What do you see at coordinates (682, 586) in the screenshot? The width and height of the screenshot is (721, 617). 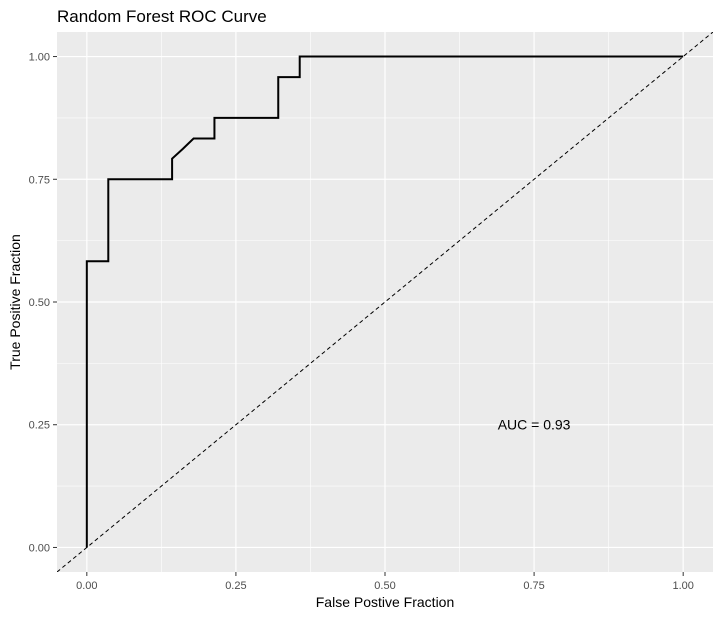 I see `x-tick-label: 1.00` at bounding box center [682, 586].